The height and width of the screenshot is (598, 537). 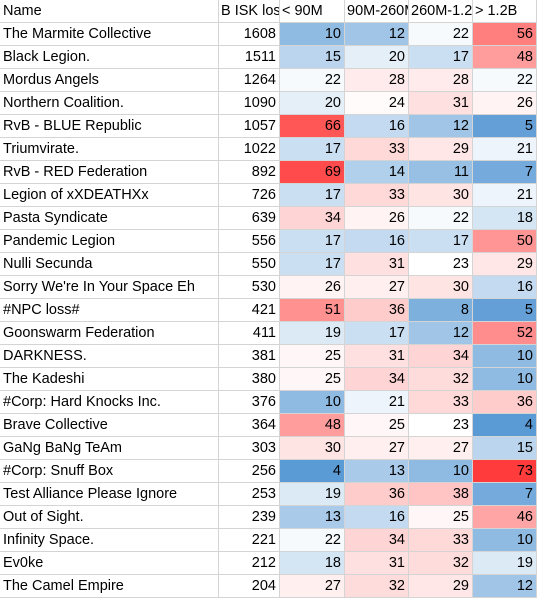 What do you see at coordinates (109, 34) in the screenshot?
I see `cell-name: The Marmite Collective` at bounding box center [109, 34].